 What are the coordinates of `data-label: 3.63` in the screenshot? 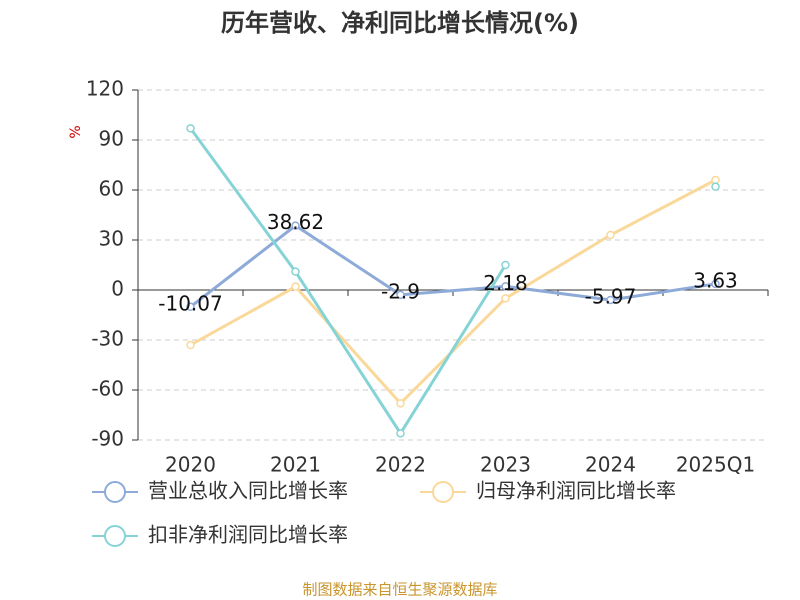 It's located at (715, 280).